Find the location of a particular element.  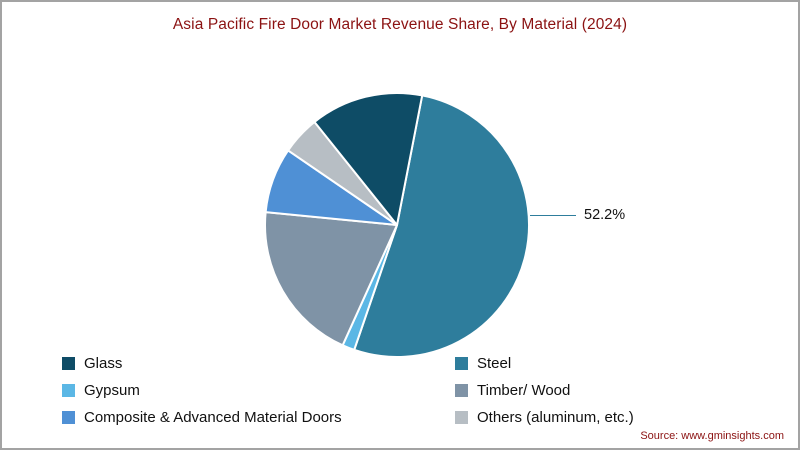

legend-column-right: Steel Timber/ Wood Others (aluminum, etc.) is located at coordinates (544, 390).